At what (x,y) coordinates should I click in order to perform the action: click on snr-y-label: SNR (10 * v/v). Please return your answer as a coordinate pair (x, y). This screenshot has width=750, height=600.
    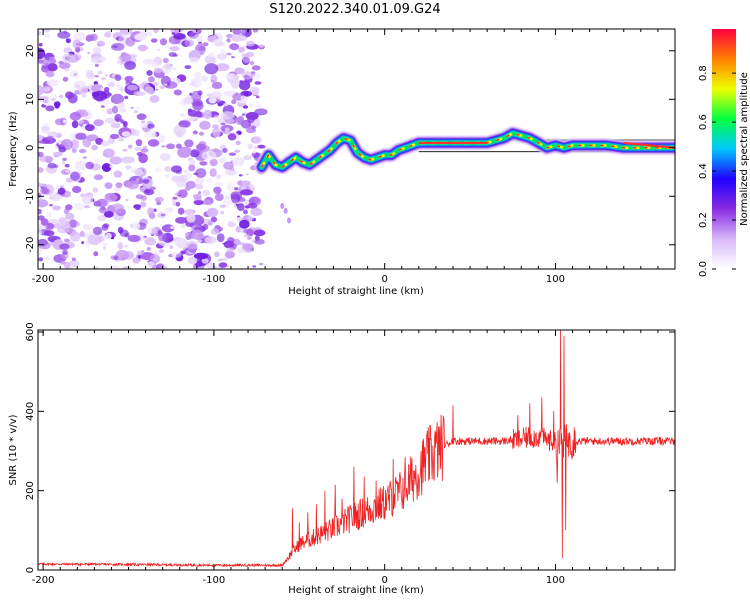
    Looking at the image, I should click on (13, 449).